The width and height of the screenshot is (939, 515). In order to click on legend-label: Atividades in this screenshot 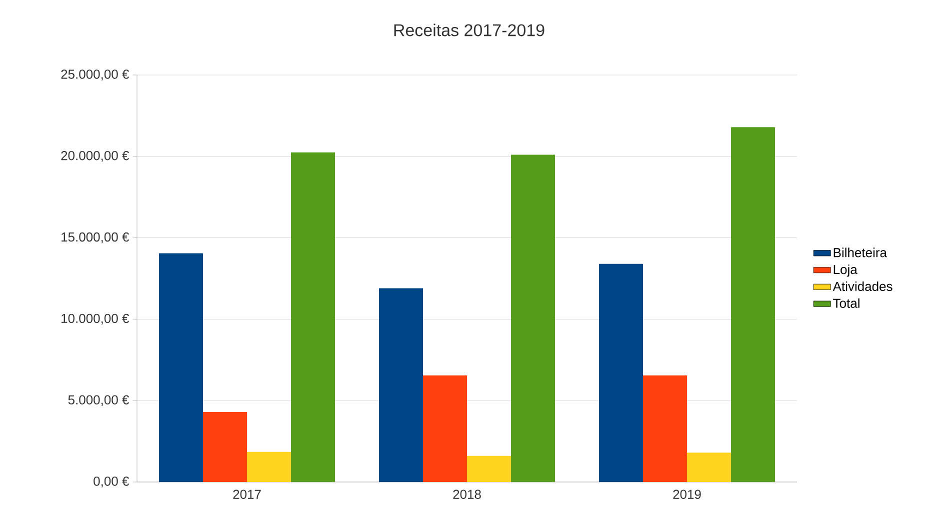, I will do `click(862, 286)`.